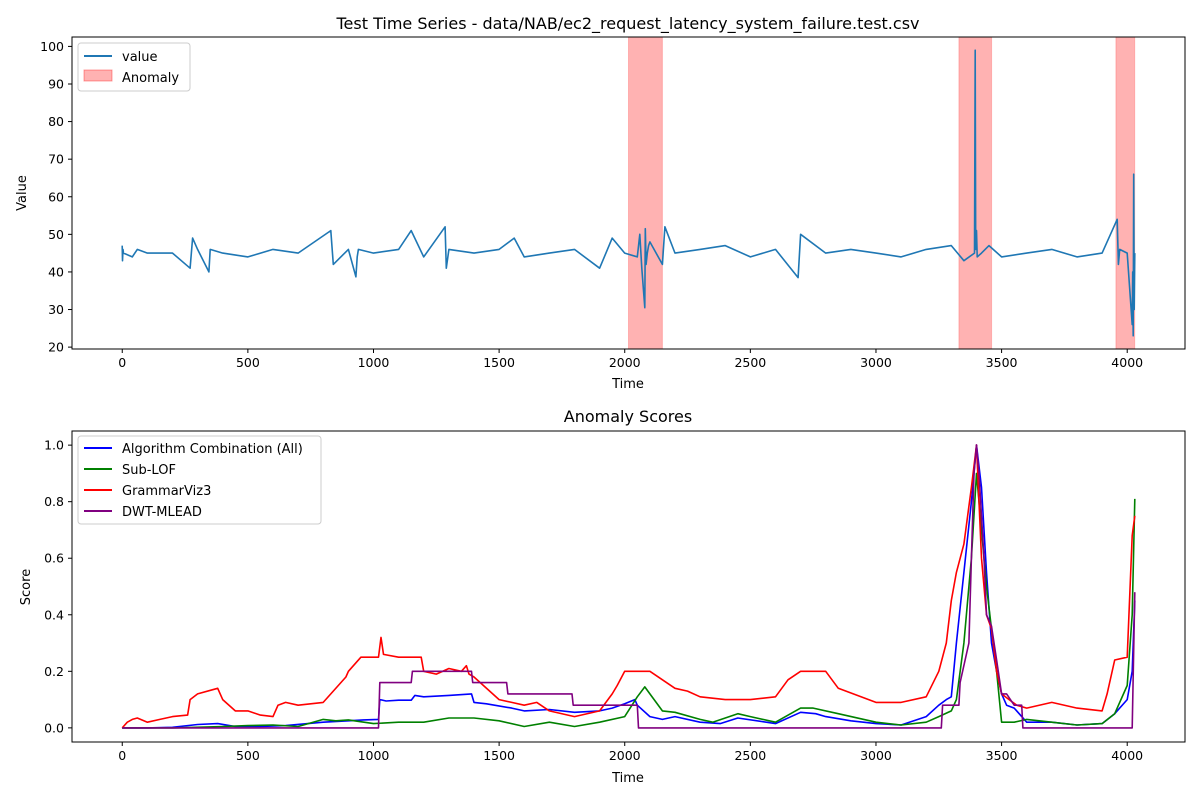 The image size is (1200, 800). I want to click on y-tick-label-1-0: 1.0, so click(54, 445).